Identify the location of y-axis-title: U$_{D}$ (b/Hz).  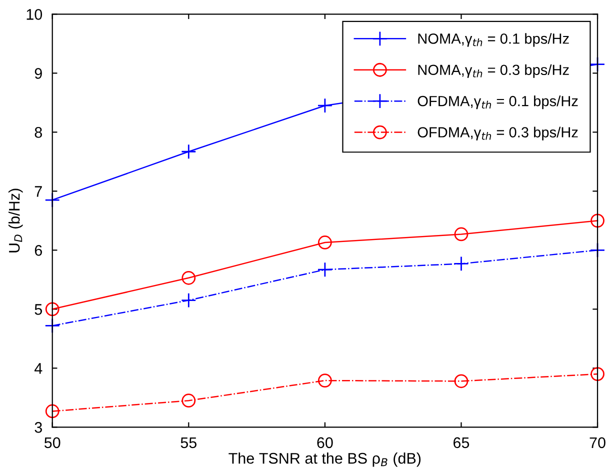
(15, 220).